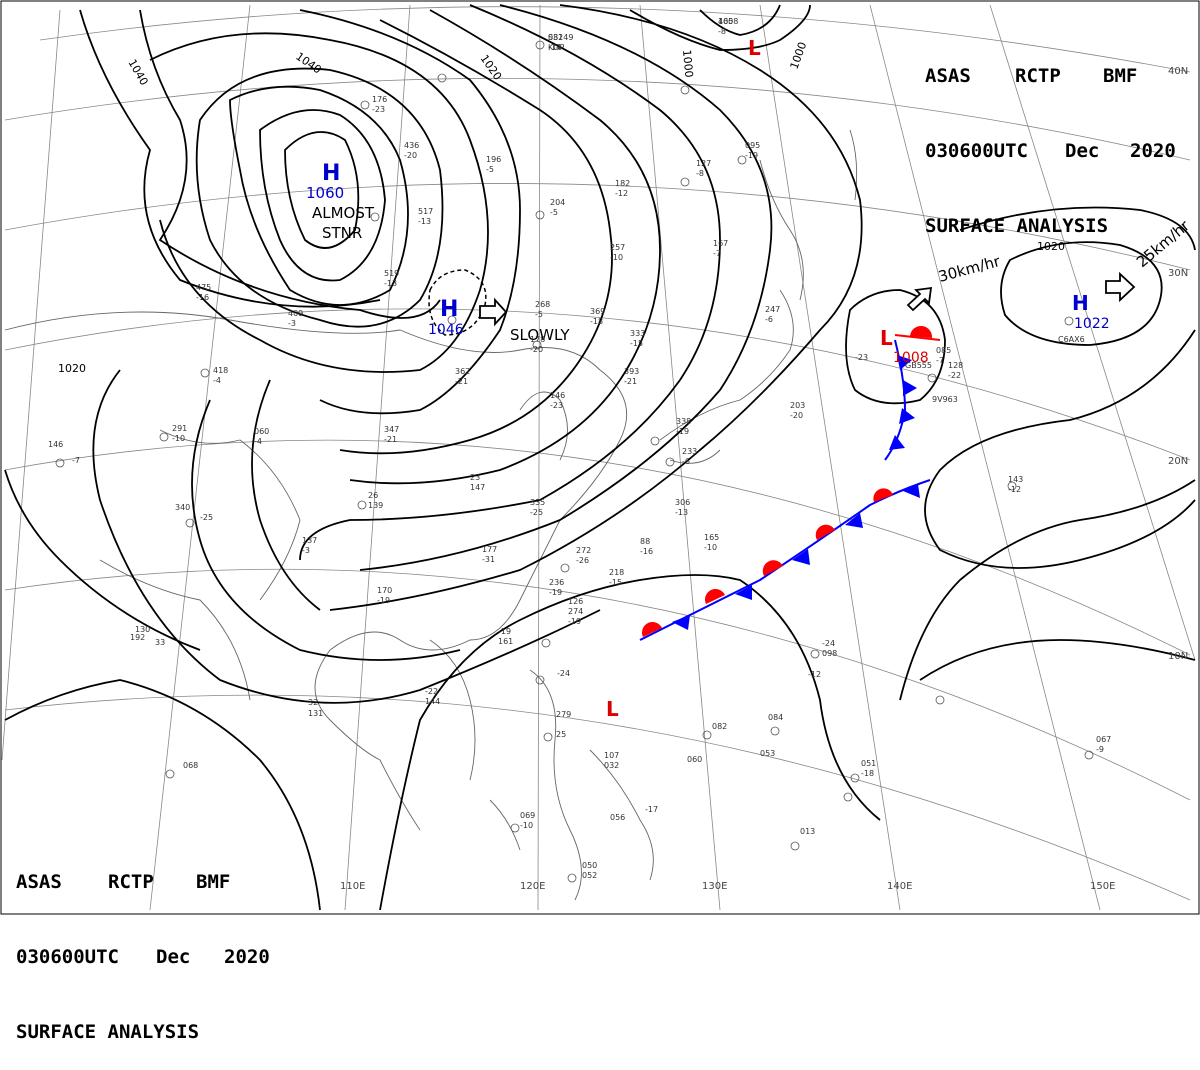 This screenshot has width=1200, height=1070. I want to click on station-reading: 069, so click(527, 815).